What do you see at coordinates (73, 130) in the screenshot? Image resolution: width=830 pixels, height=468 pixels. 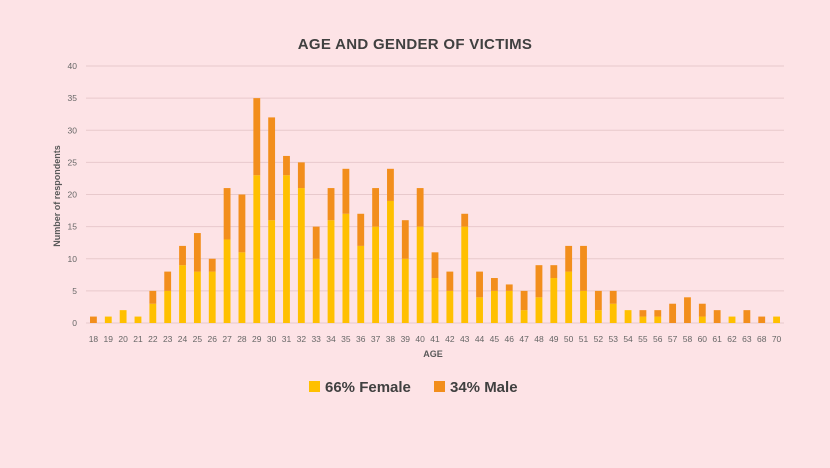 I see `y-tick-label: 30` at bounding box center [73, 130].